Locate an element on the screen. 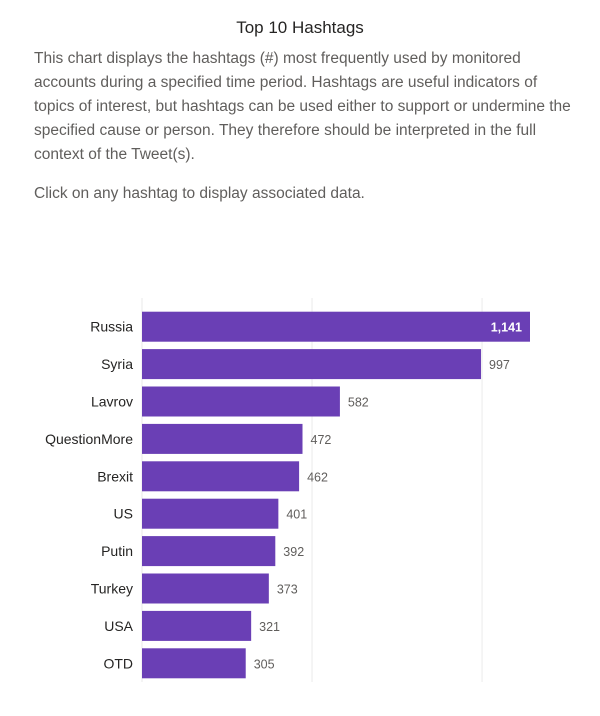  value-label: 582 is located at coordinates (358, 403).